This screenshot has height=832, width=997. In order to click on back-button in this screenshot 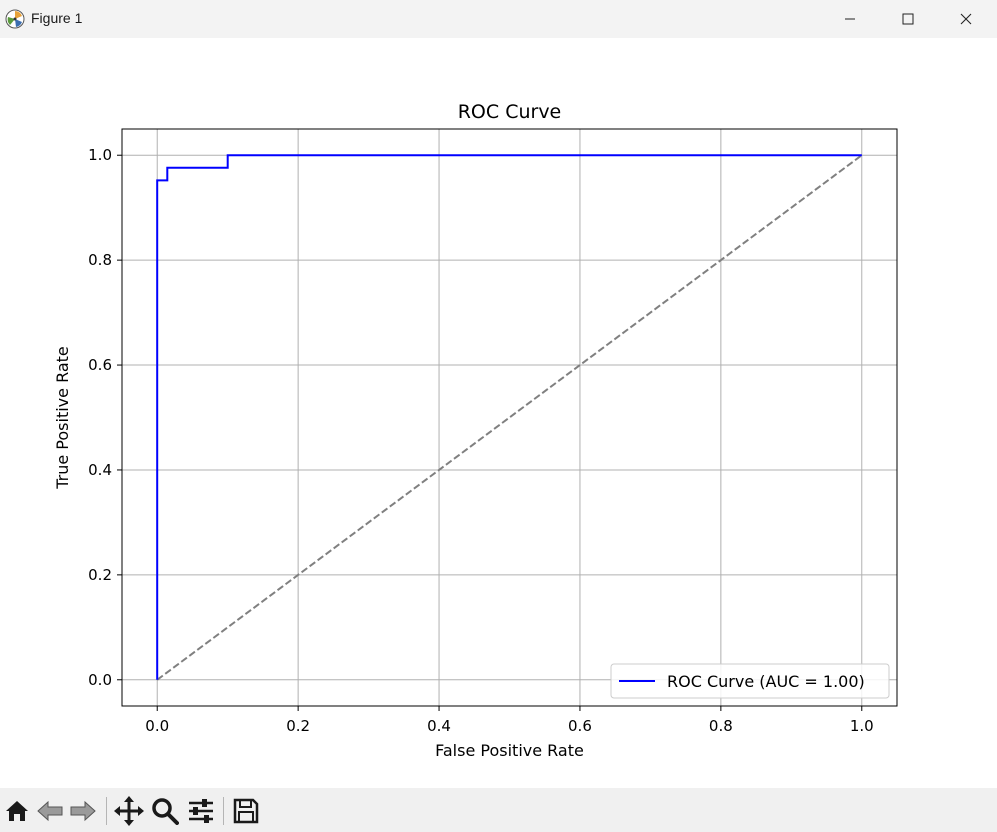, I will do `click(50, 811)`.